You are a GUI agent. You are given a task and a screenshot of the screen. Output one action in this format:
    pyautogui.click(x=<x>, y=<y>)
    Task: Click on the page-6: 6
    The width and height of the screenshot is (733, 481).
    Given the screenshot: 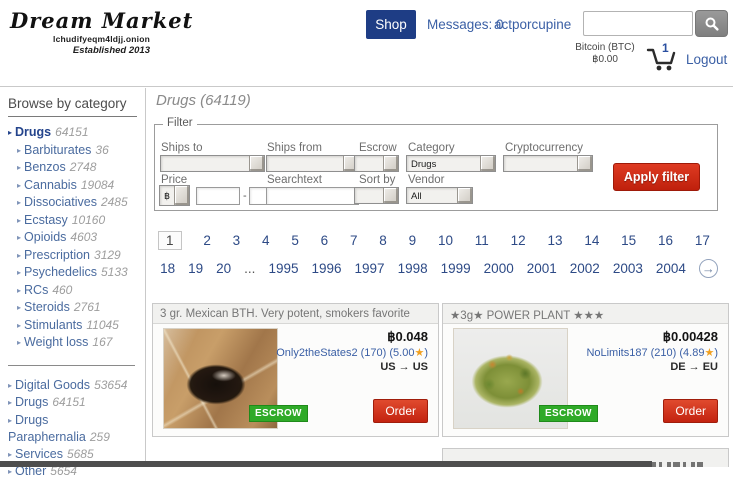 What is the action you would take?
    pyautogui.click(x=324, y=240)
    